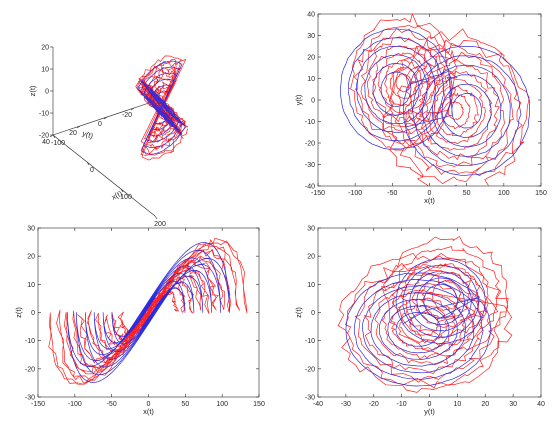 This screenshot has height=426, width=559. Describe the element at coordinates (310, 341) in the screenshot. I see `y-tick-label-yz: -10` at that location.